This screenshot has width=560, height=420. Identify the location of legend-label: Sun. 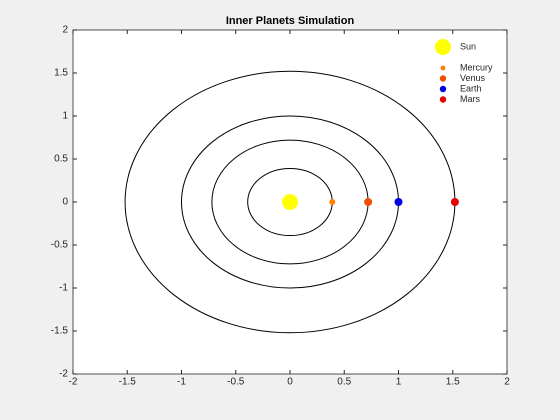
(468, 46).